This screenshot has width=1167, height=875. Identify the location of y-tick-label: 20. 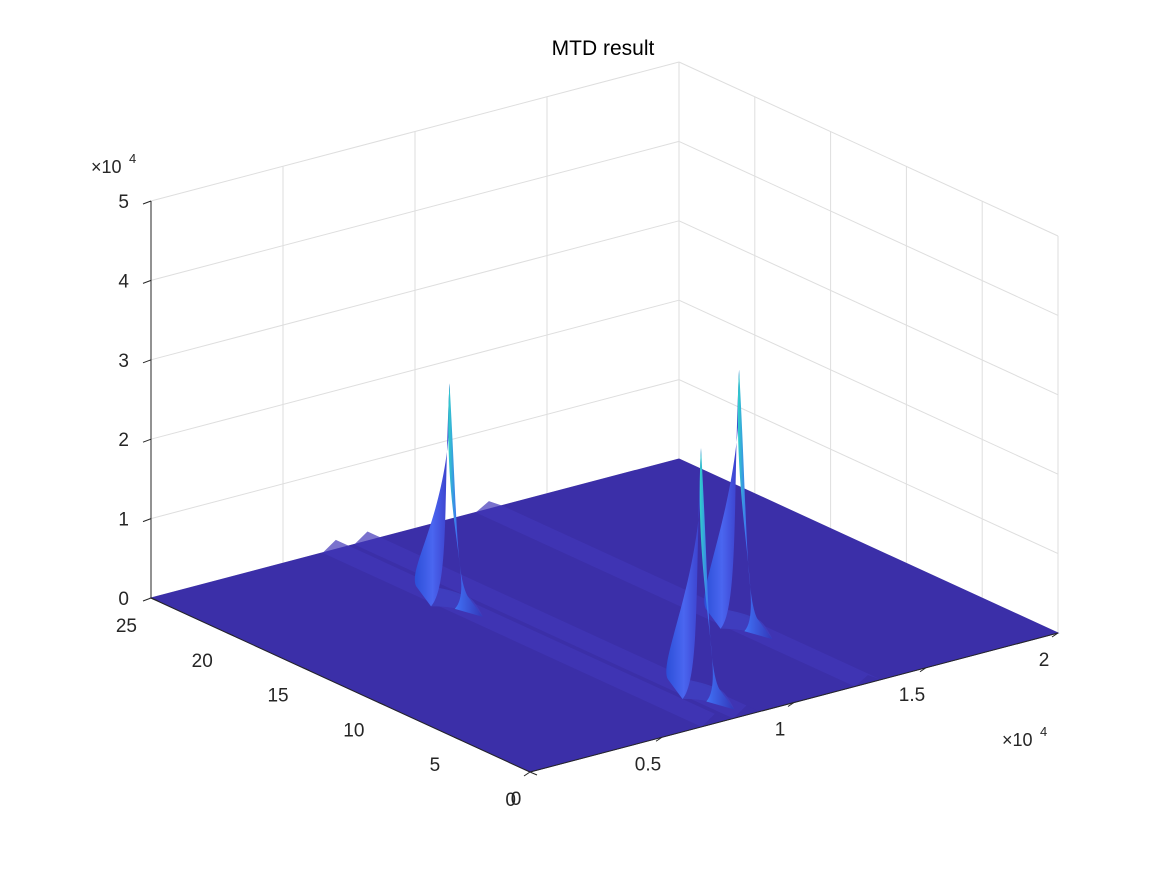
(202, 661).